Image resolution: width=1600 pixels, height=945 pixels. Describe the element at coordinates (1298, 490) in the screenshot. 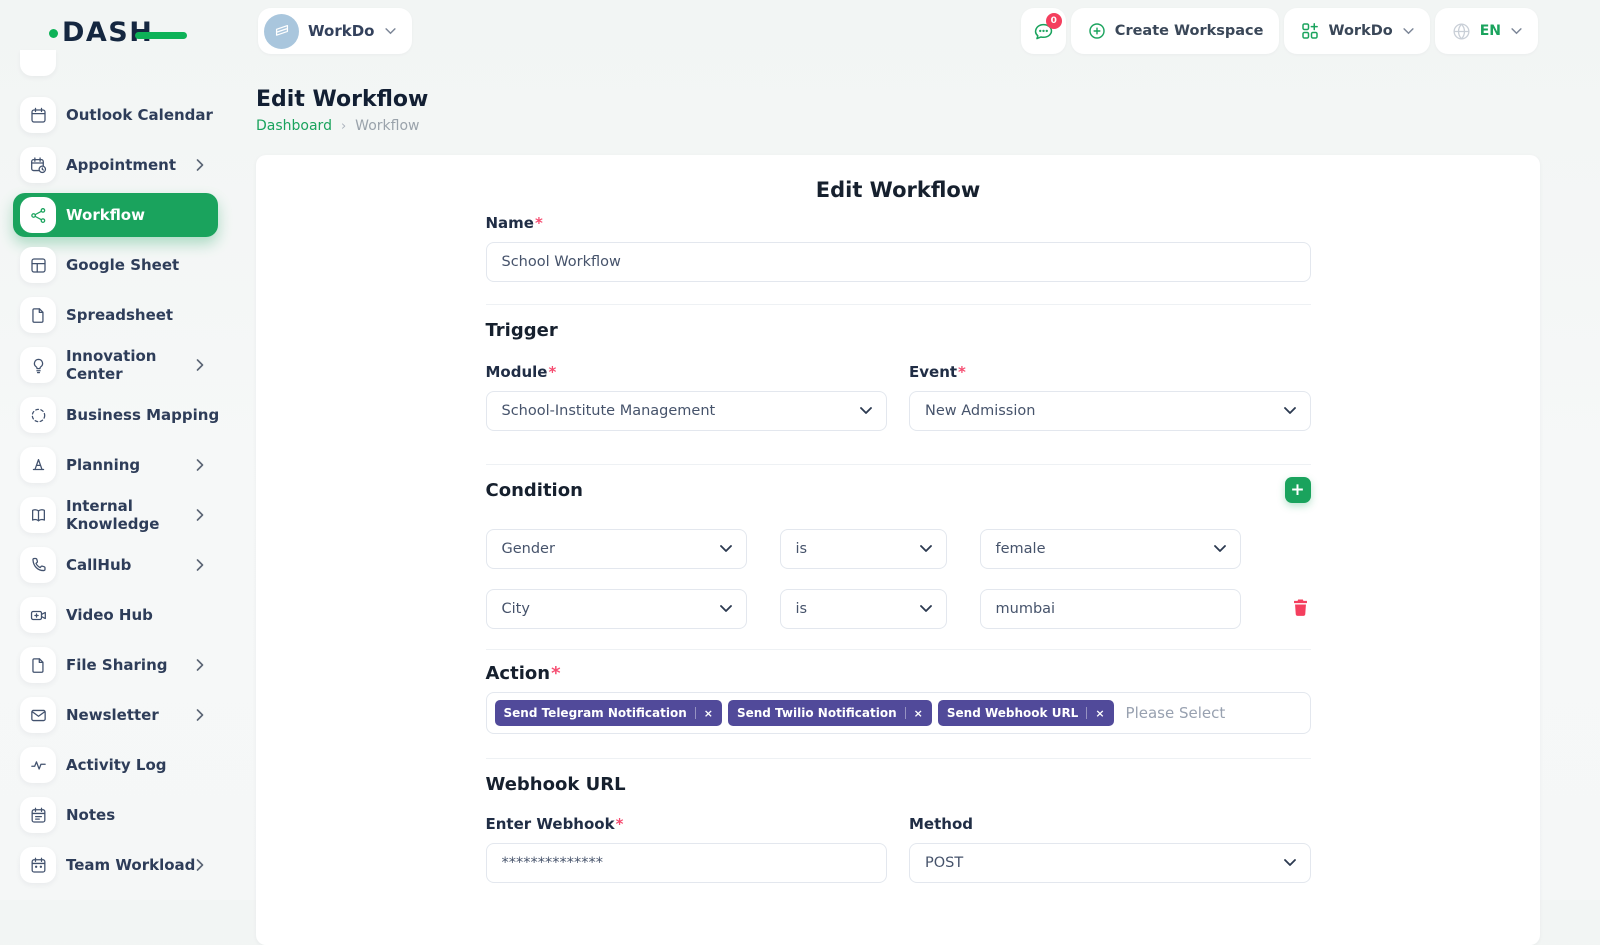

I see `add-condition-button: +` at that location.